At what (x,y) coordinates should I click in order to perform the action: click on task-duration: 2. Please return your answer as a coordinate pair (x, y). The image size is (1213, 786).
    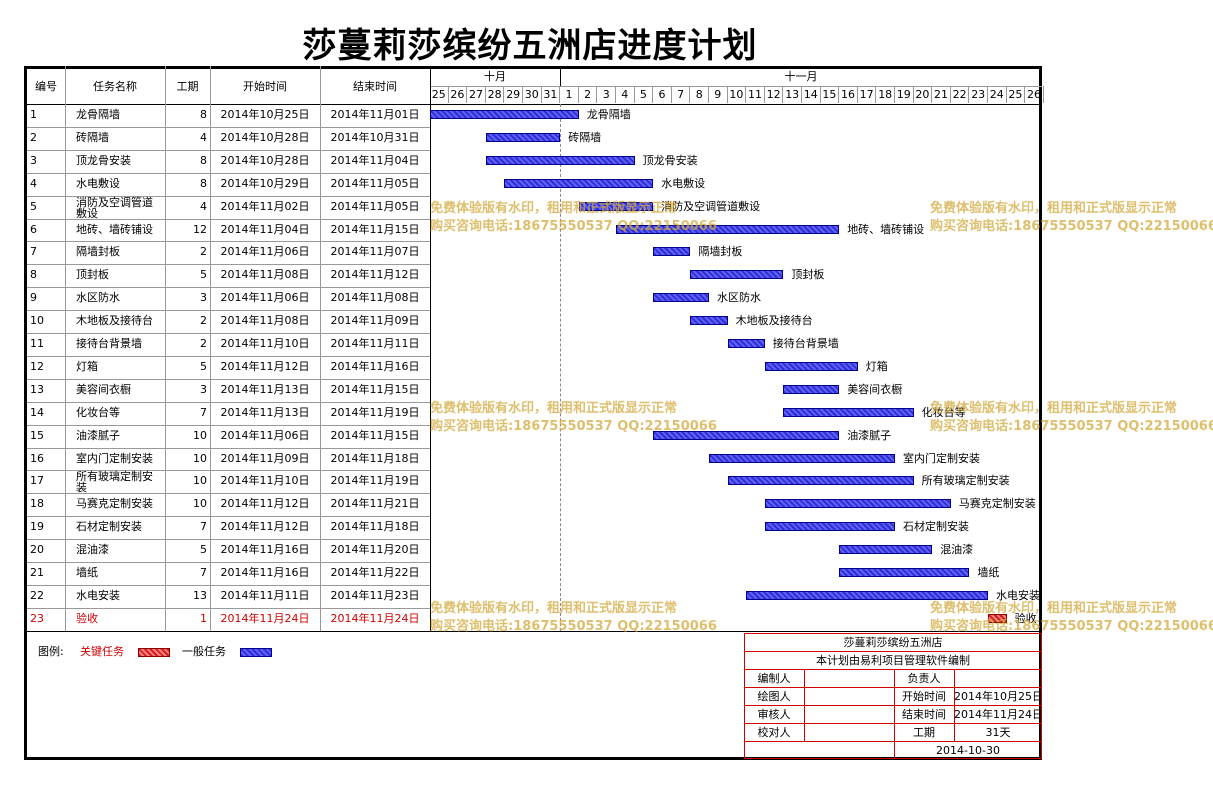
    Looking at the image, I should click on (203, 252).